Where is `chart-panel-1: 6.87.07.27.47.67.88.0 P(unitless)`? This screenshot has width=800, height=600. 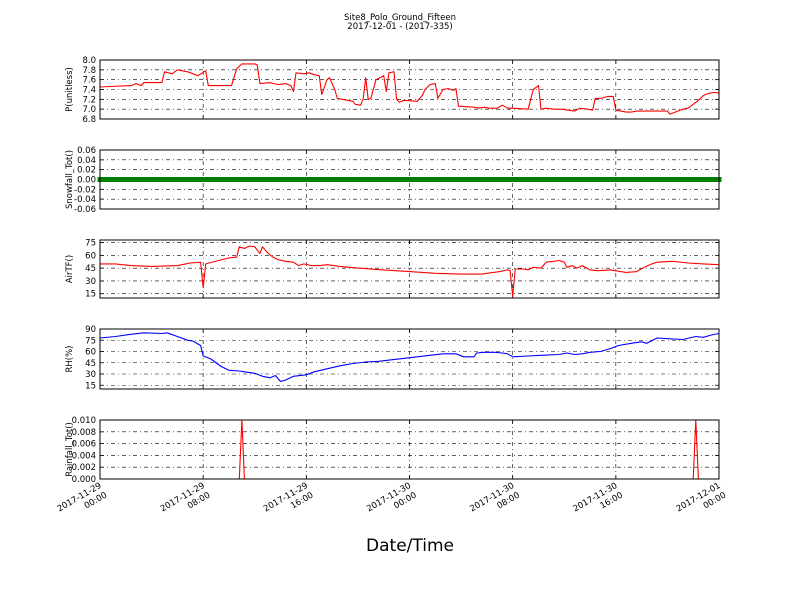 chart-panel-1: 6.87.07.27.47.67.88.0 P(unitless) is located at coordinates (392, 90).